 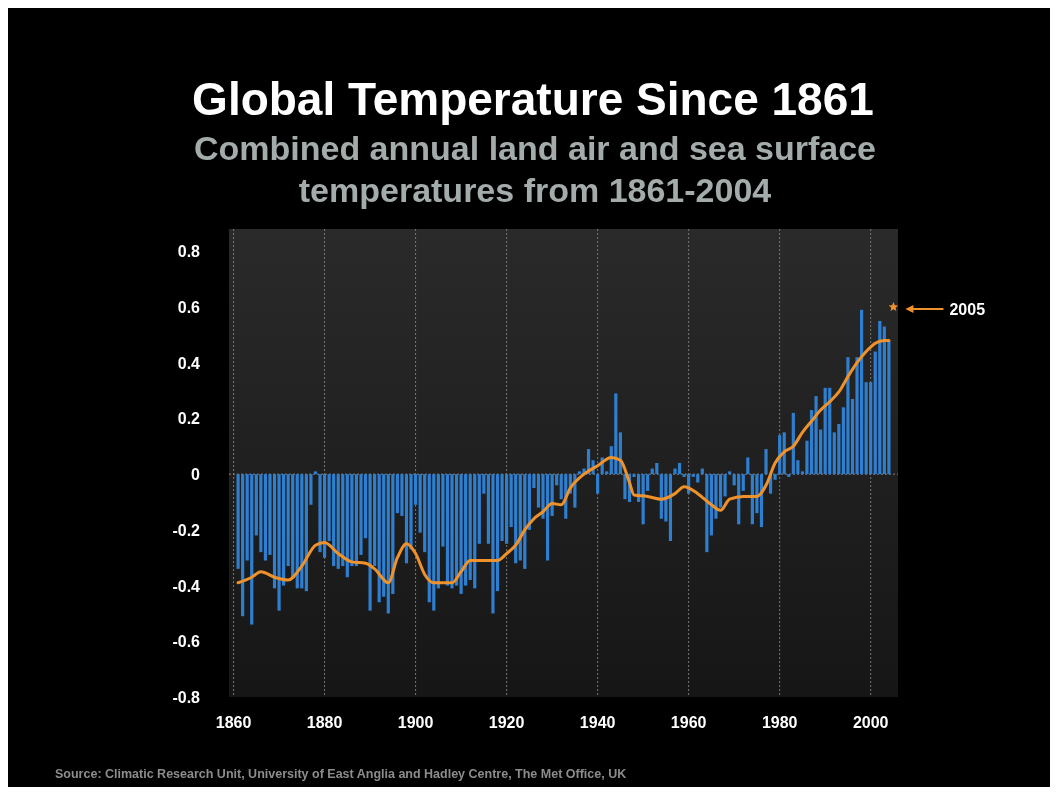 I want to click on y-tick-label: 0.6, so click(x=189, y=307).